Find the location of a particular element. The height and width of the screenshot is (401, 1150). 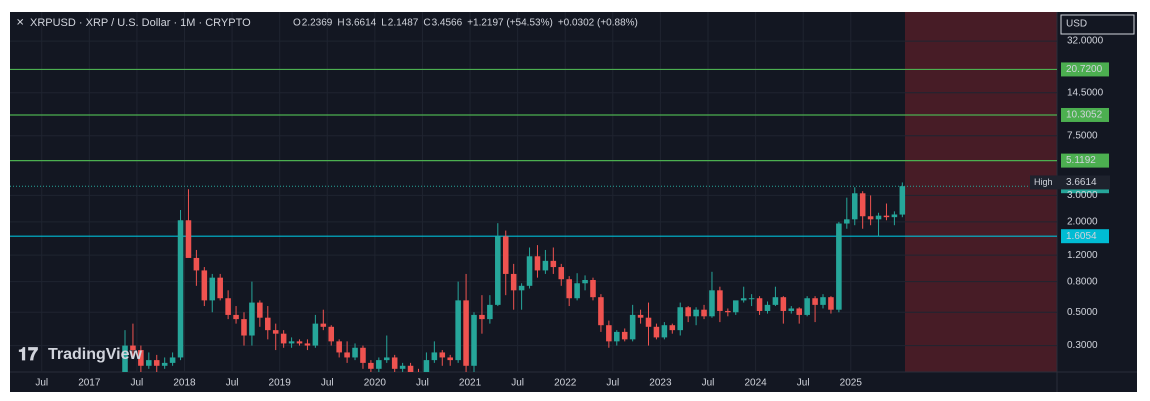

close-icon: ✕ is located at coordinates (20, 23).